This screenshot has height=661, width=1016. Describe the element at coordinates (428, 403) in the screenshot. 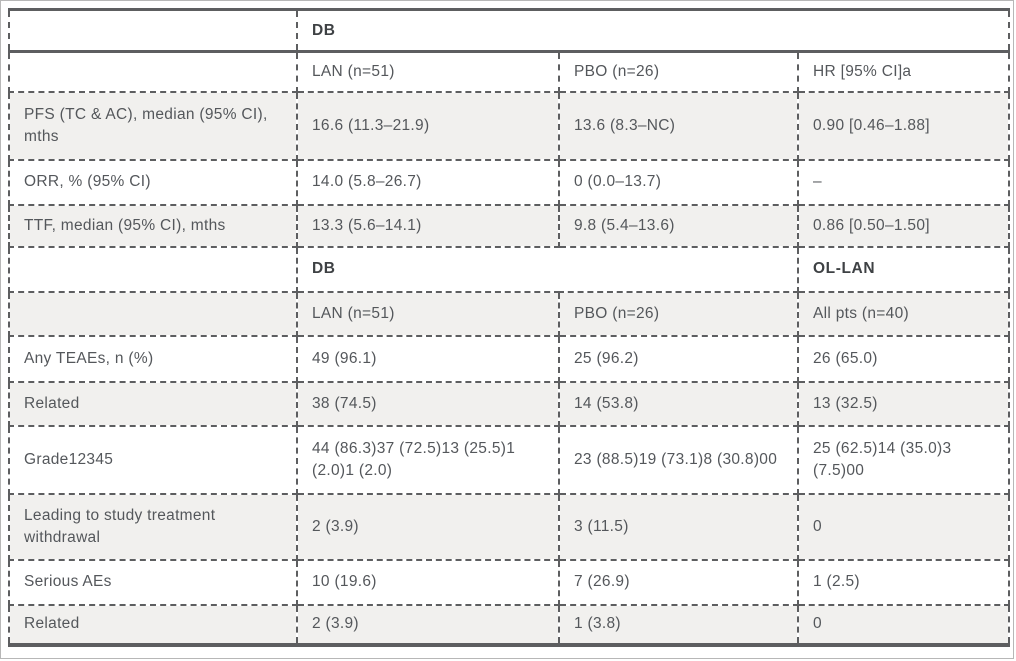

I see `cell-lan: 38 (74.5)` at that location.